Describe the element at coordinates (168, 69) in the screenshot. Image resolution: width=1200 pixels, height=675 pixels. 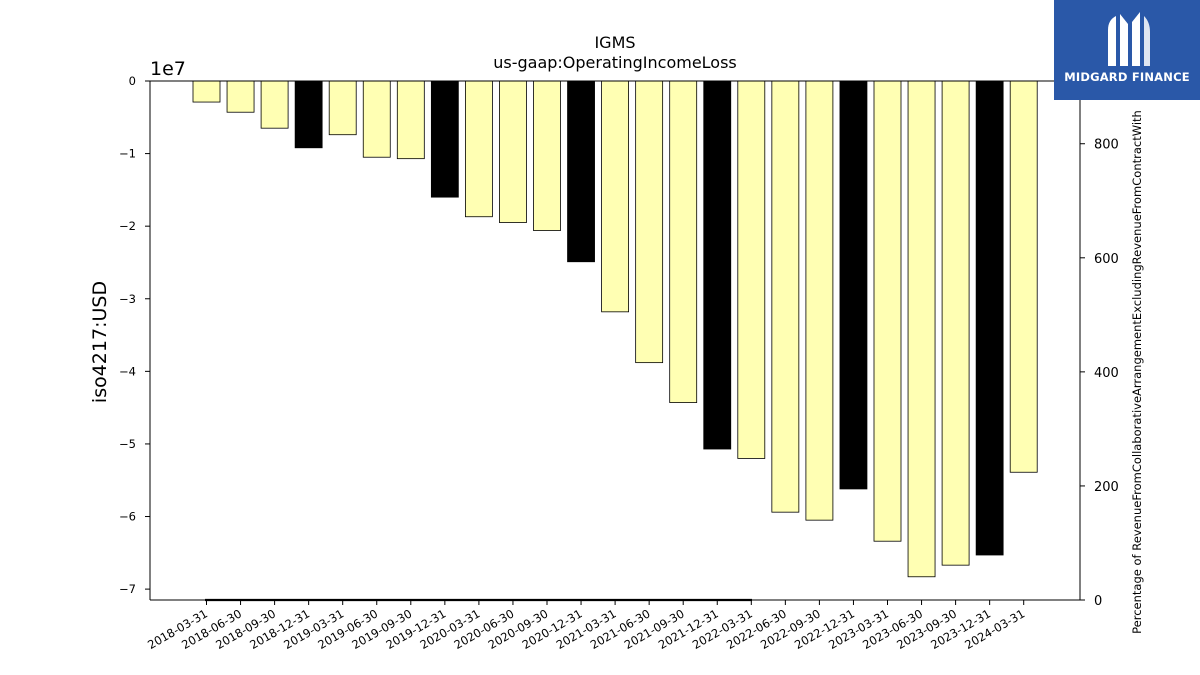
I see `y-offset-label: 1e7` at that location.